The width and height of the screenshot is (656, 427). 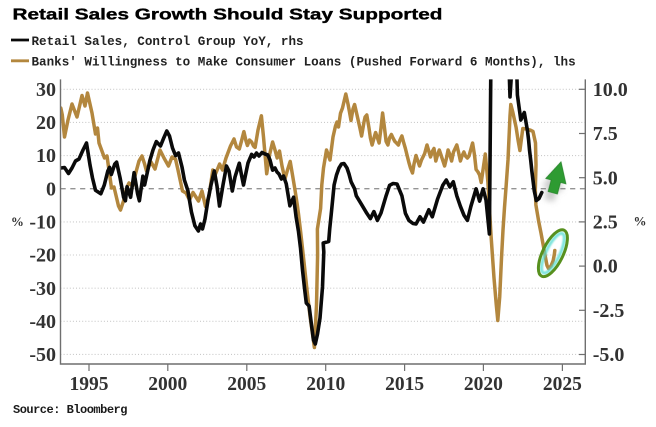 I want to click on svg-text: -50, so click(x=42, y=355).